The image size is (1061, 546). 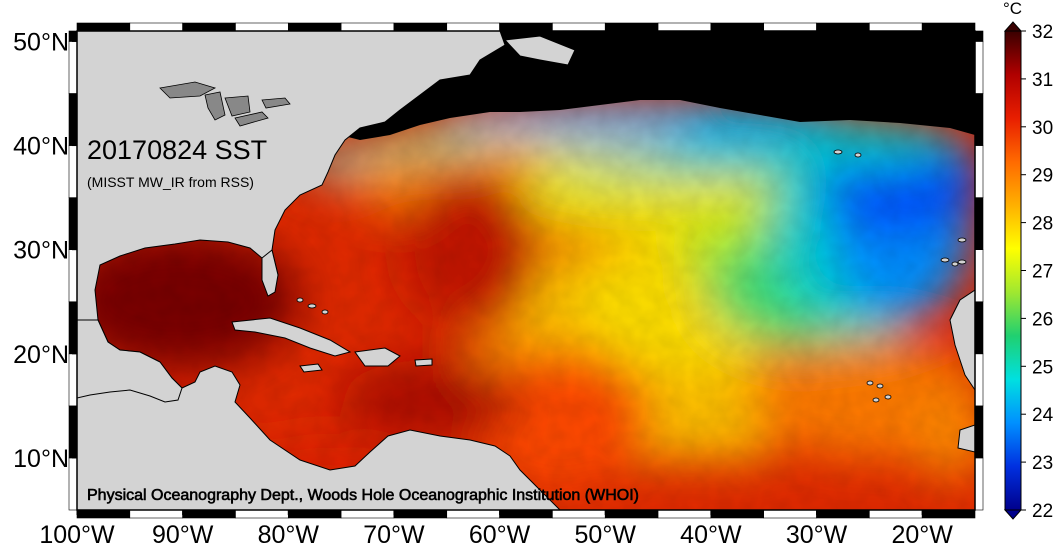 What do you see at coordinates (377, 357) in the screenshot?
I see `land-hispaniola` at bounding box center [377, 357].